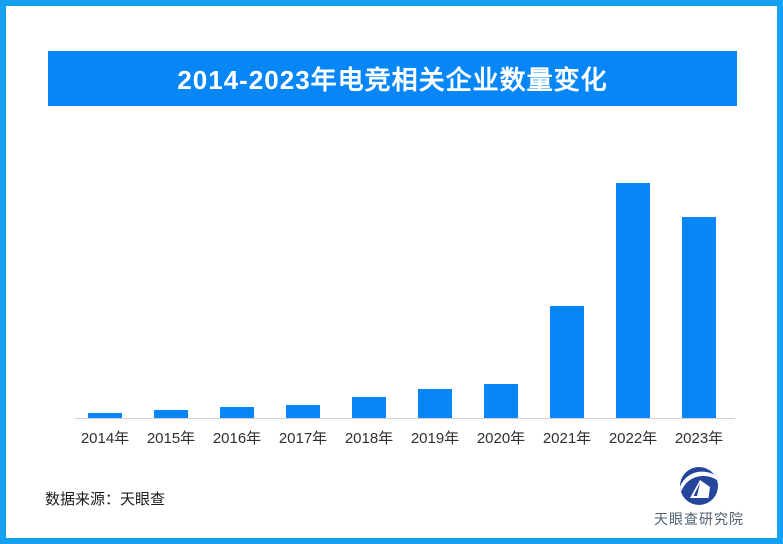 This screenshot has height=544, width=783. I want to click on chart-bar-2014年, so click(105, 415).